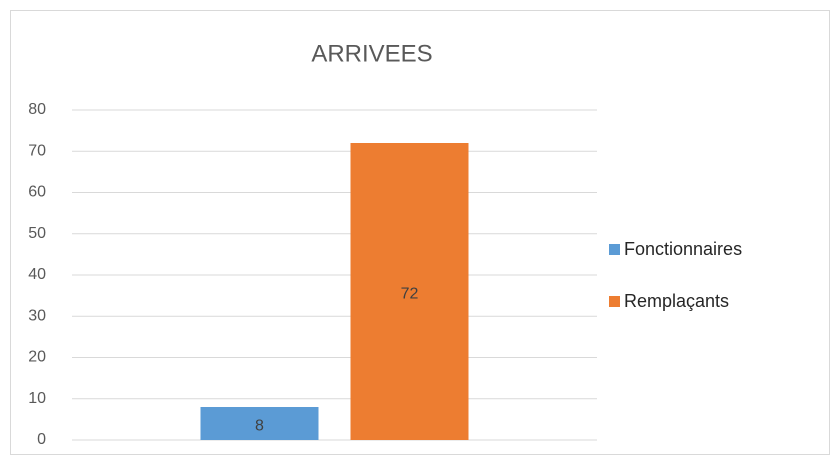  What do you see at coordinates (41, 439) in the screenshot?
I see `y-tick-label: 0` at bounding box center [41, 439].